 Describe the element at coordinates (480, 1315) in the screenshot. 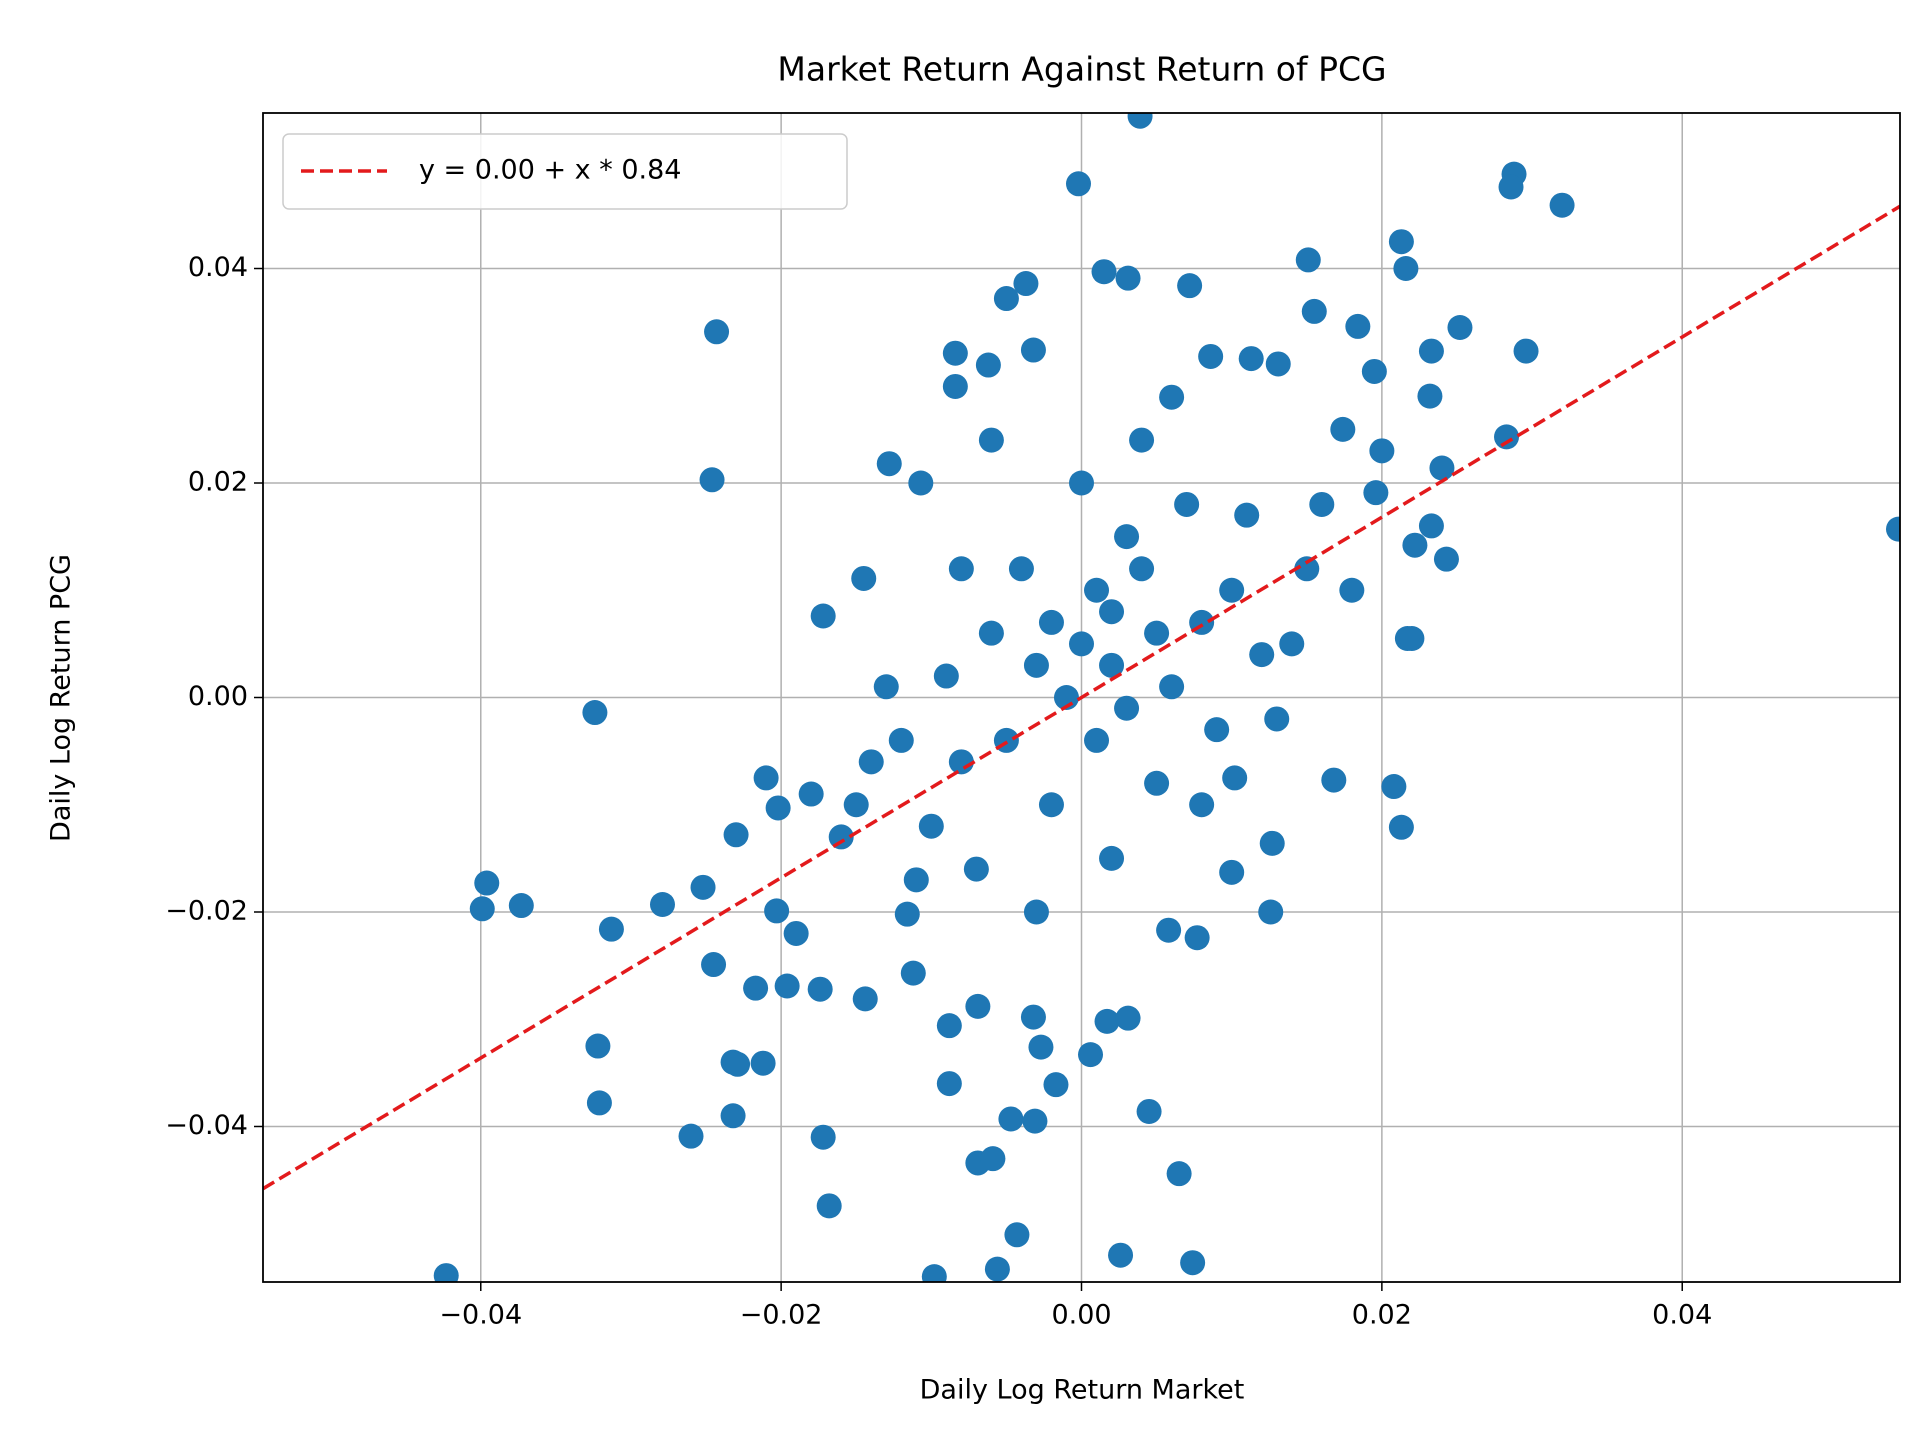

I see `x-tick-label: −0.04` at that location.